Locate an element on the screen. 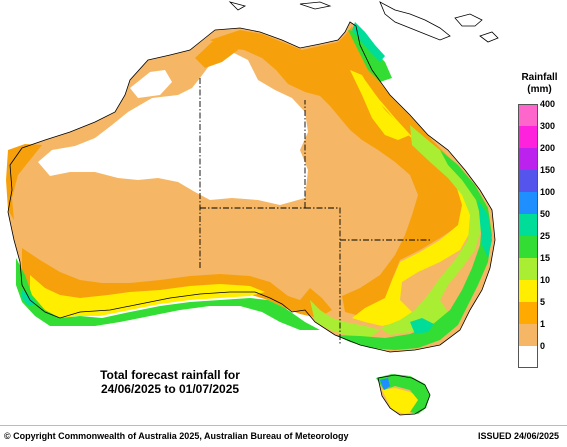 The width and height of the screenshot is (567, 447). rainfall-zone-25mm-southwest is located at coordinates (168, 294).